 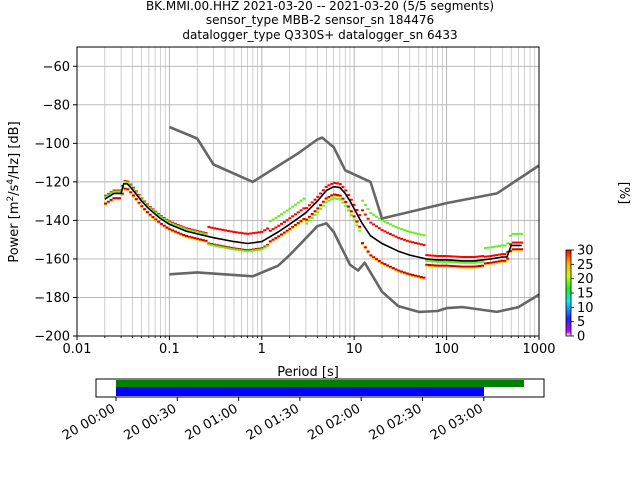 I want to click on coverage-bar-blue, so click(x=300, y=391).